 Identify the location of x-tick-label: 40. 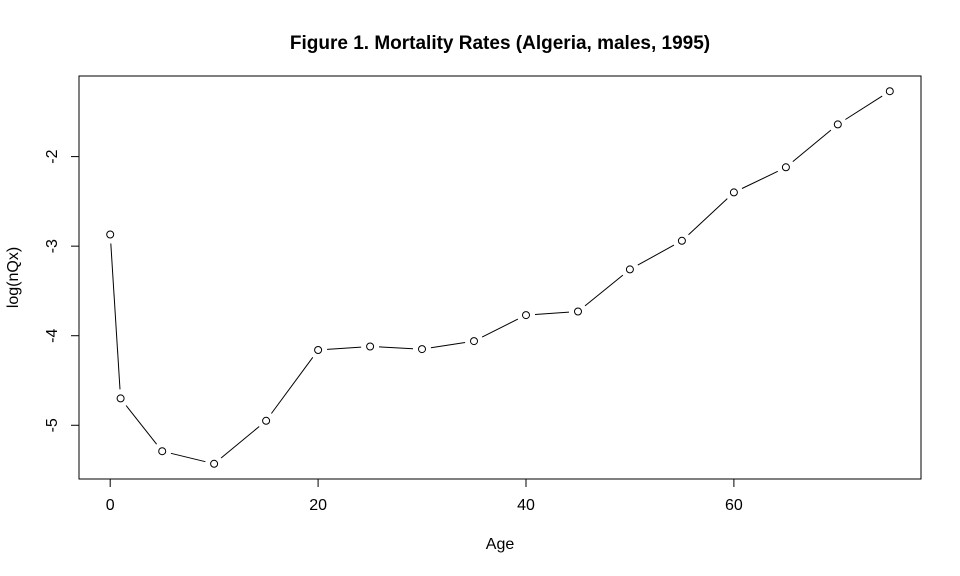
(526, 505).